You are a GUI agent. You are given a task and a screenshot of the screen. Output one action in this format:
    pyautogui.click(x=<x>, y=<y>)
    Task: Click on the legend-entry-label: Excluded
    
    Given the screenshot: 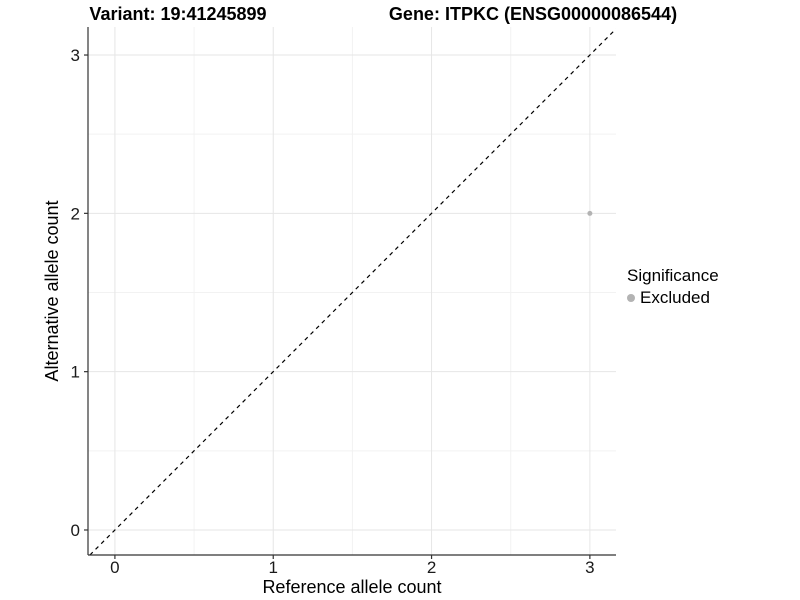 What is the action you would take?
    pyautogui.click(x=675, y=297)
    